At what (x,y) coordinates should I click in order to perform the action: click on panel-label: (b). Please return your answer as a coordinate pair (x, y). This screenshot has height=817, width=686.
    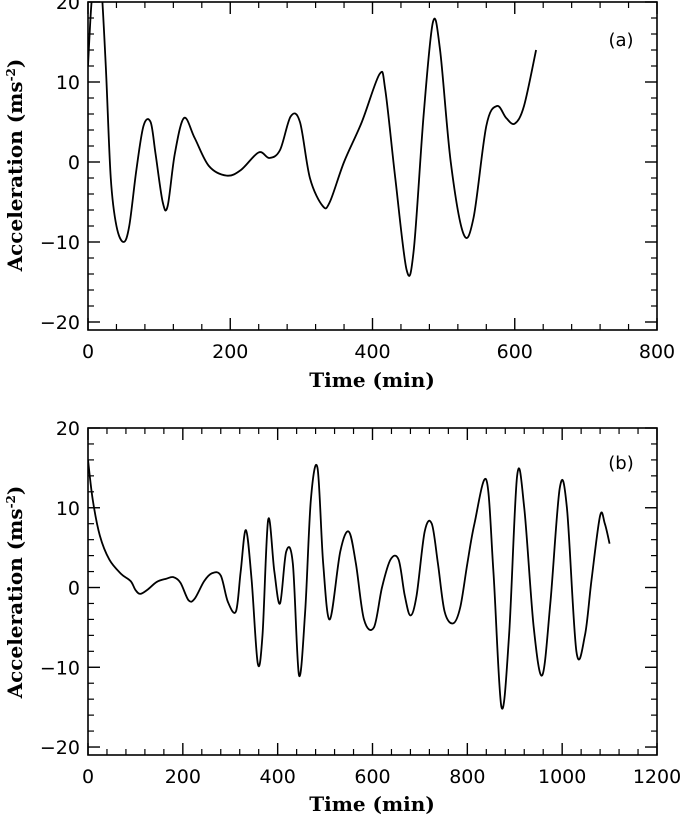
    Looking at the image, I should click on (620, 463).